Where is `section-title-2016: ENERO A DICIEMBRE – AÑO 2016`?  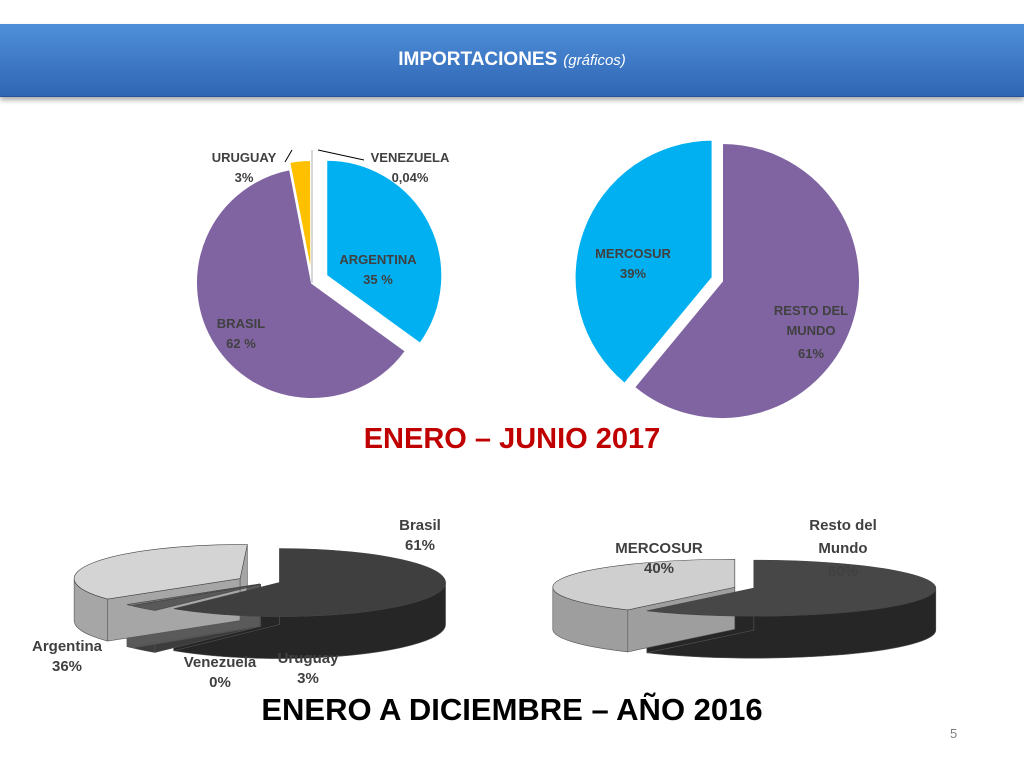
section-title-2016: ENERO A DICIEMBRE – AÑO 2016 is located at coordinates (512, 709).